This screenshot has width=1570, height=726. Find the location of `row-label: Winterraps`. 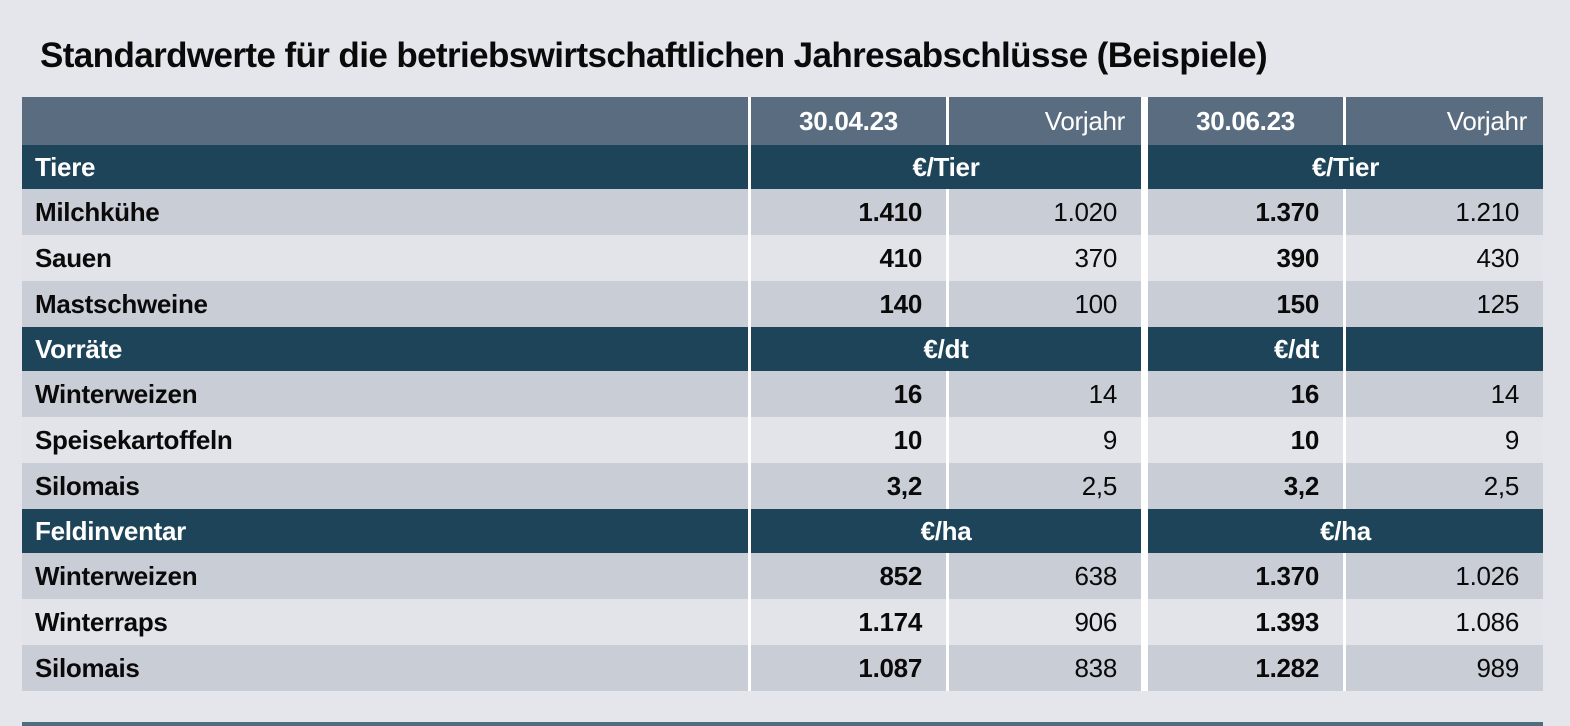

row-label: Winterraps is located at coordinates (385, 622).